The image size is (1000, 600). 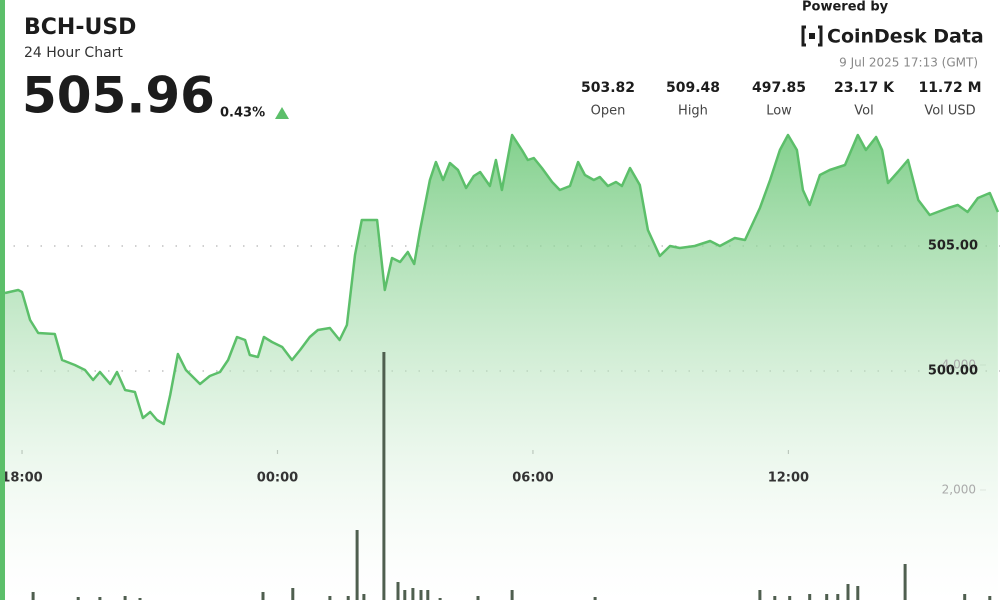 I want to click on stat-value: 23.17 K, so click(x=864, y=88).